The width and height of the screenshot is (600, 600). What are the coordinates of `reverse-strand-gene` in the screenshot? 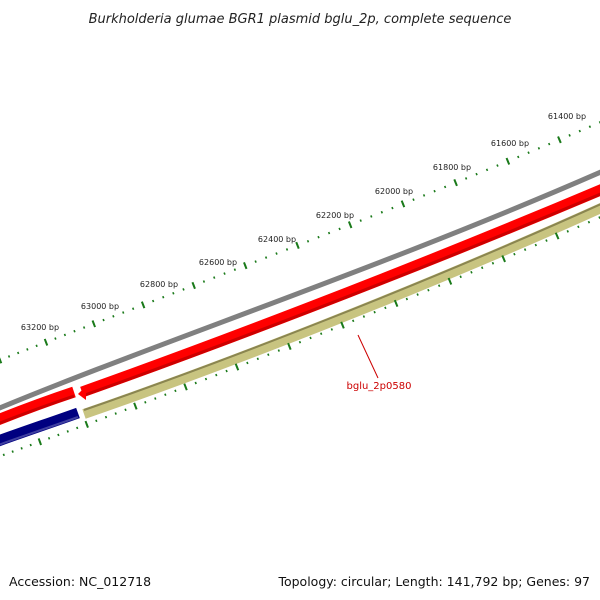 It's located at (40, 427).